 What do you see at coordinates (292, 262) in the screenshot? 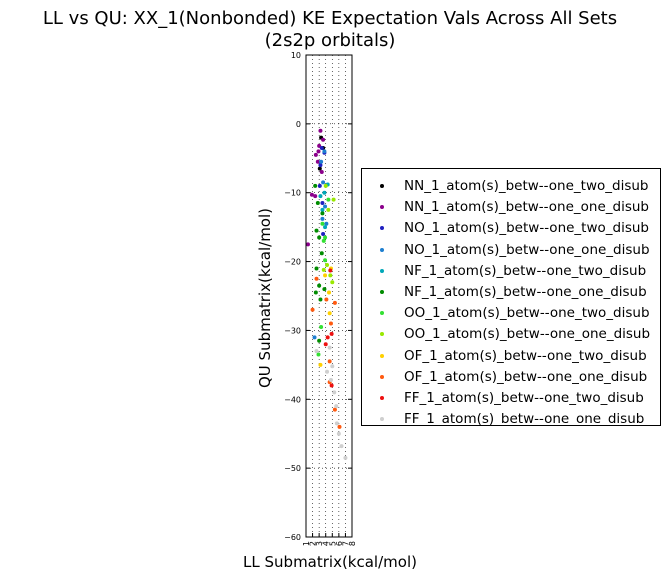
I see `y-tick-label: −20` at bounding box center [292, 262].